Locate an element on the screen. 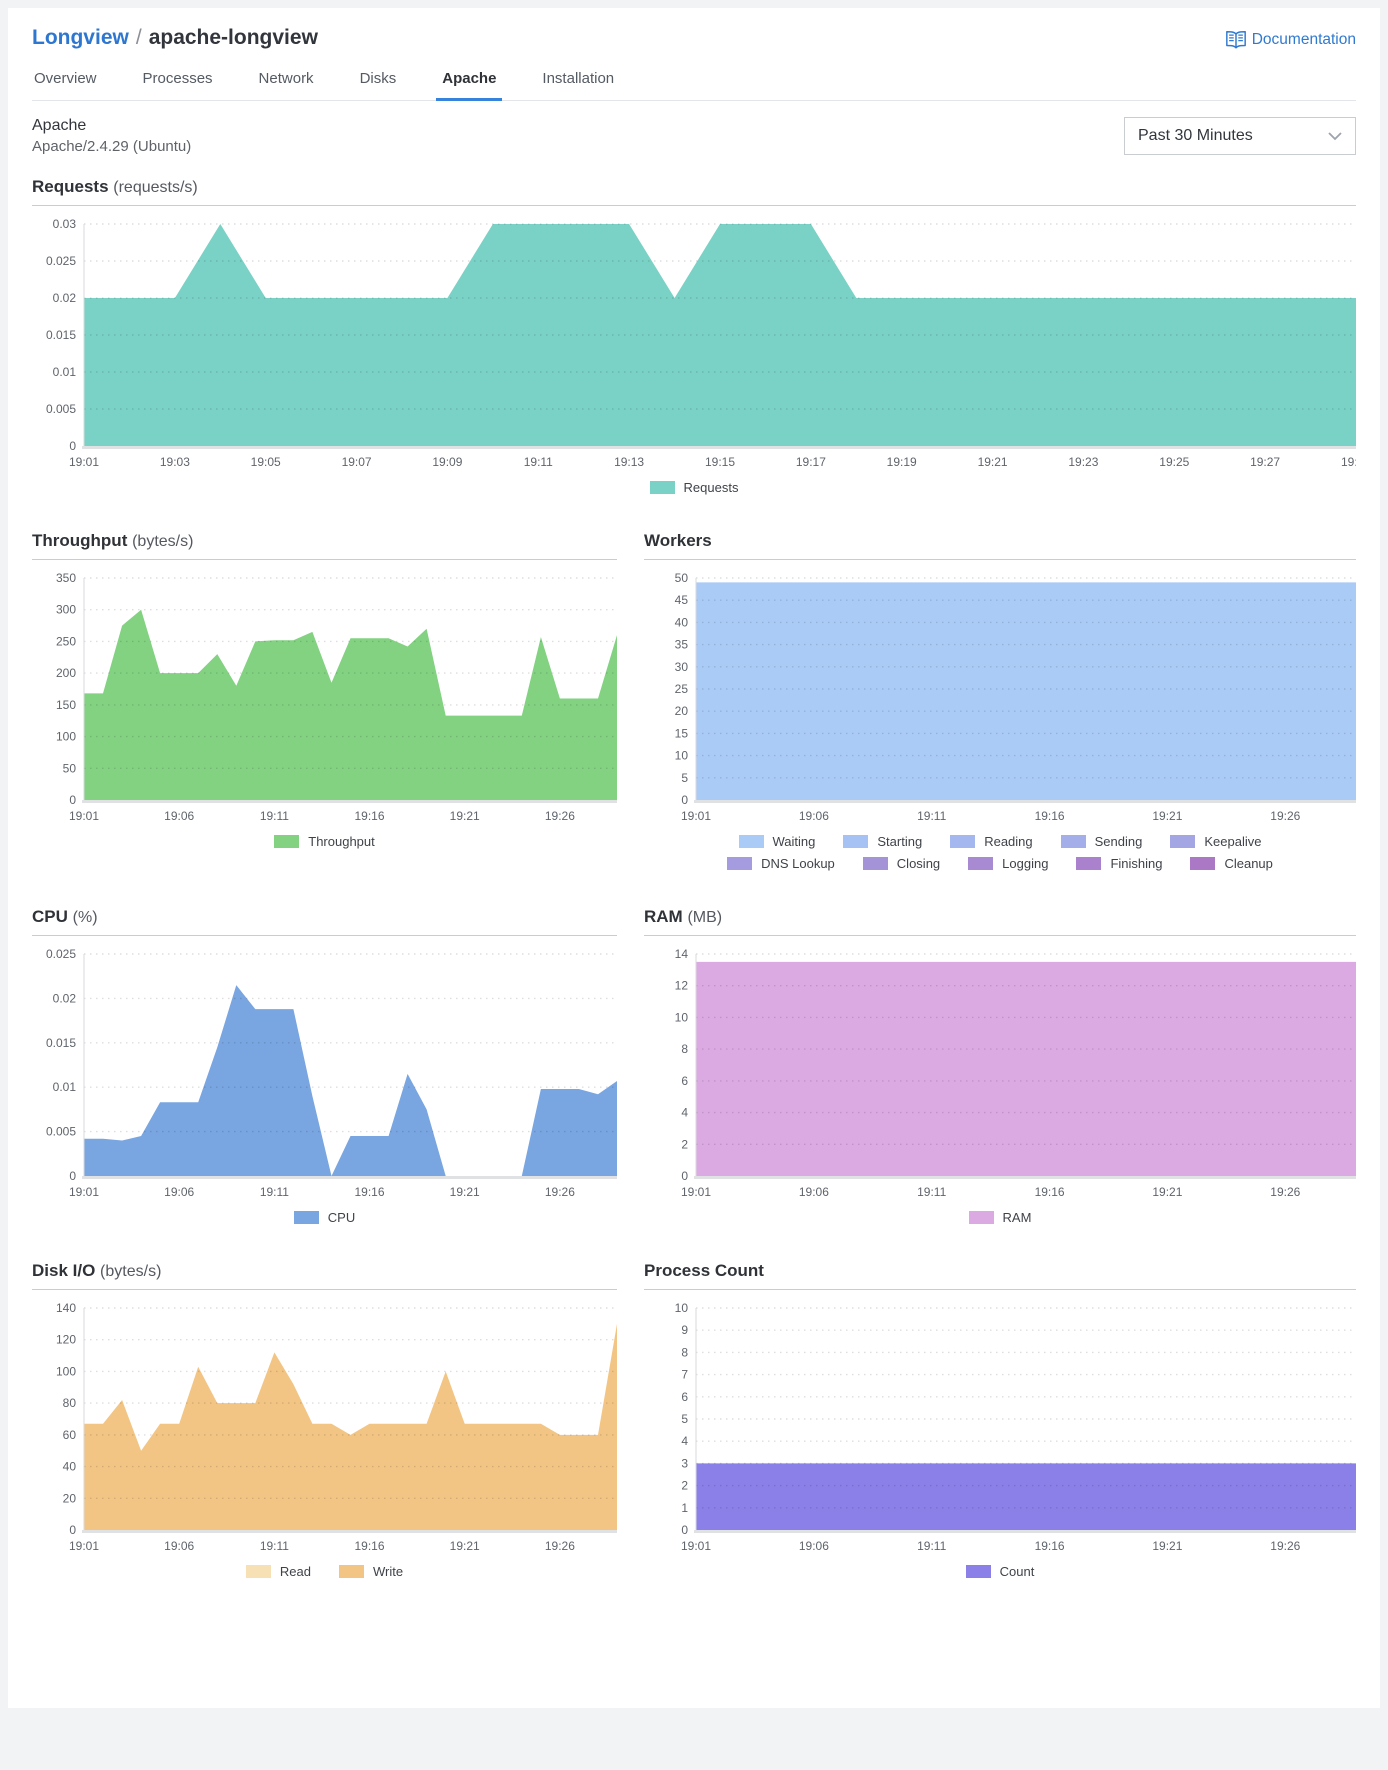 This screenshot has width=1388, height=1770. tab-overview: Overview is located at coordinates (65, 78).